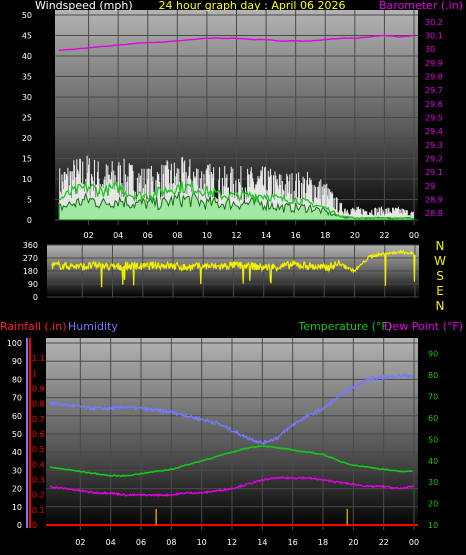  I want to click on barometer-y-tick-label: 29.8, so click(434, 77).